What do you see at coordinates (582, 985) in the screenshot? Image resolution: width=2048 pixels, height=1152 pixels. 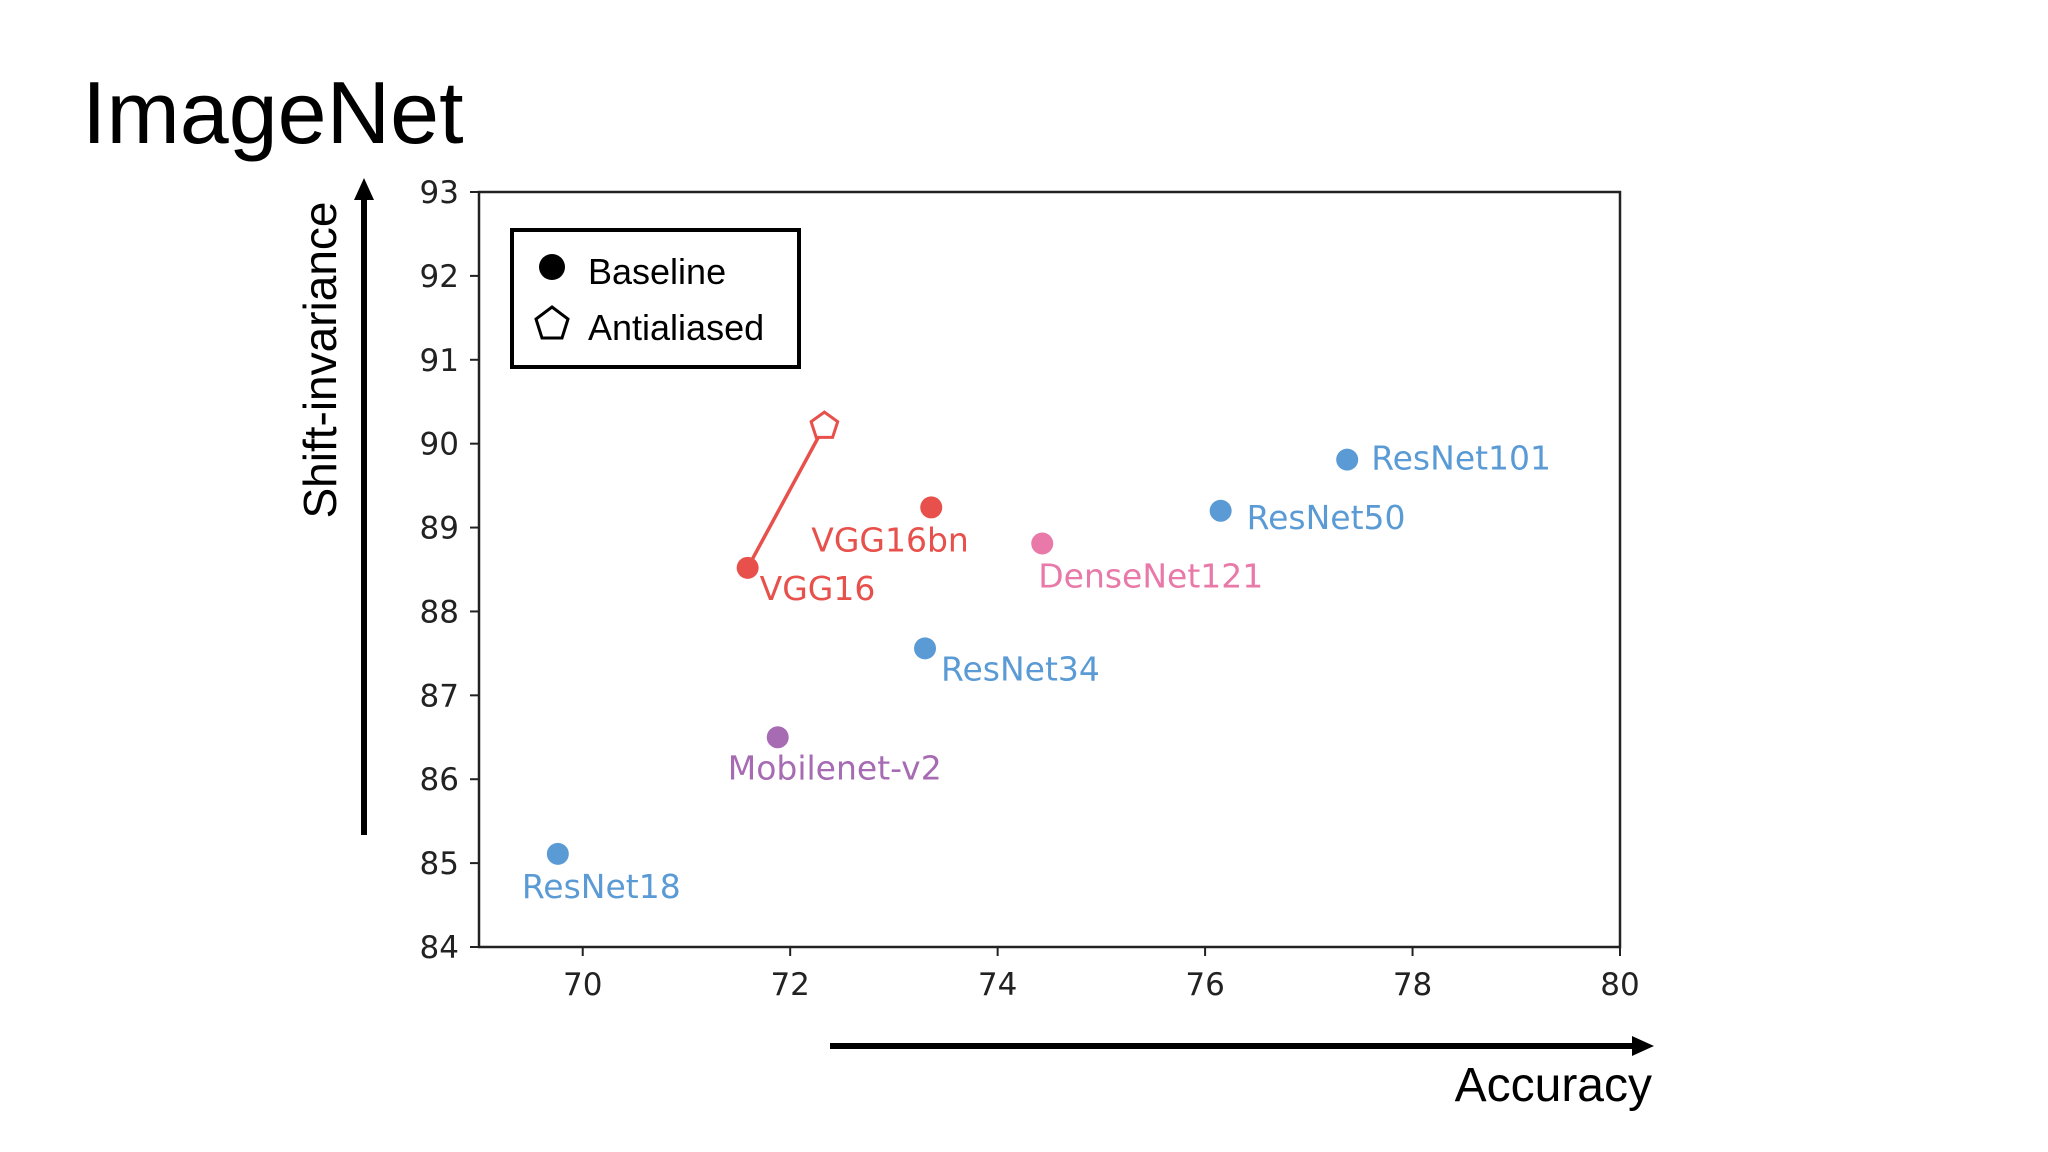 I see `x-tick-label: 70` at bounding box center [582, 985].